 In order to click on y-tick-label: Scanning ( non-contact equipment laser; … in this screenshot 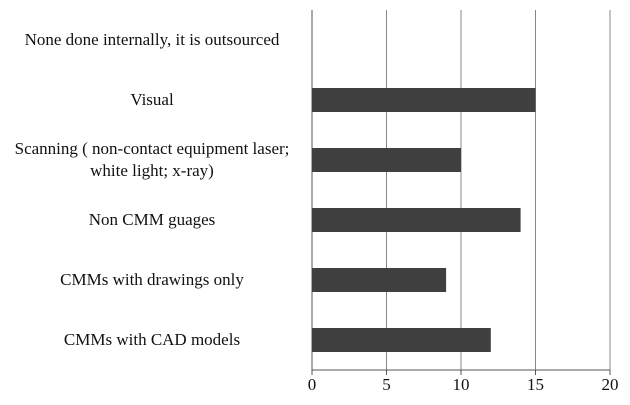, I will do `click(152, 159)`.